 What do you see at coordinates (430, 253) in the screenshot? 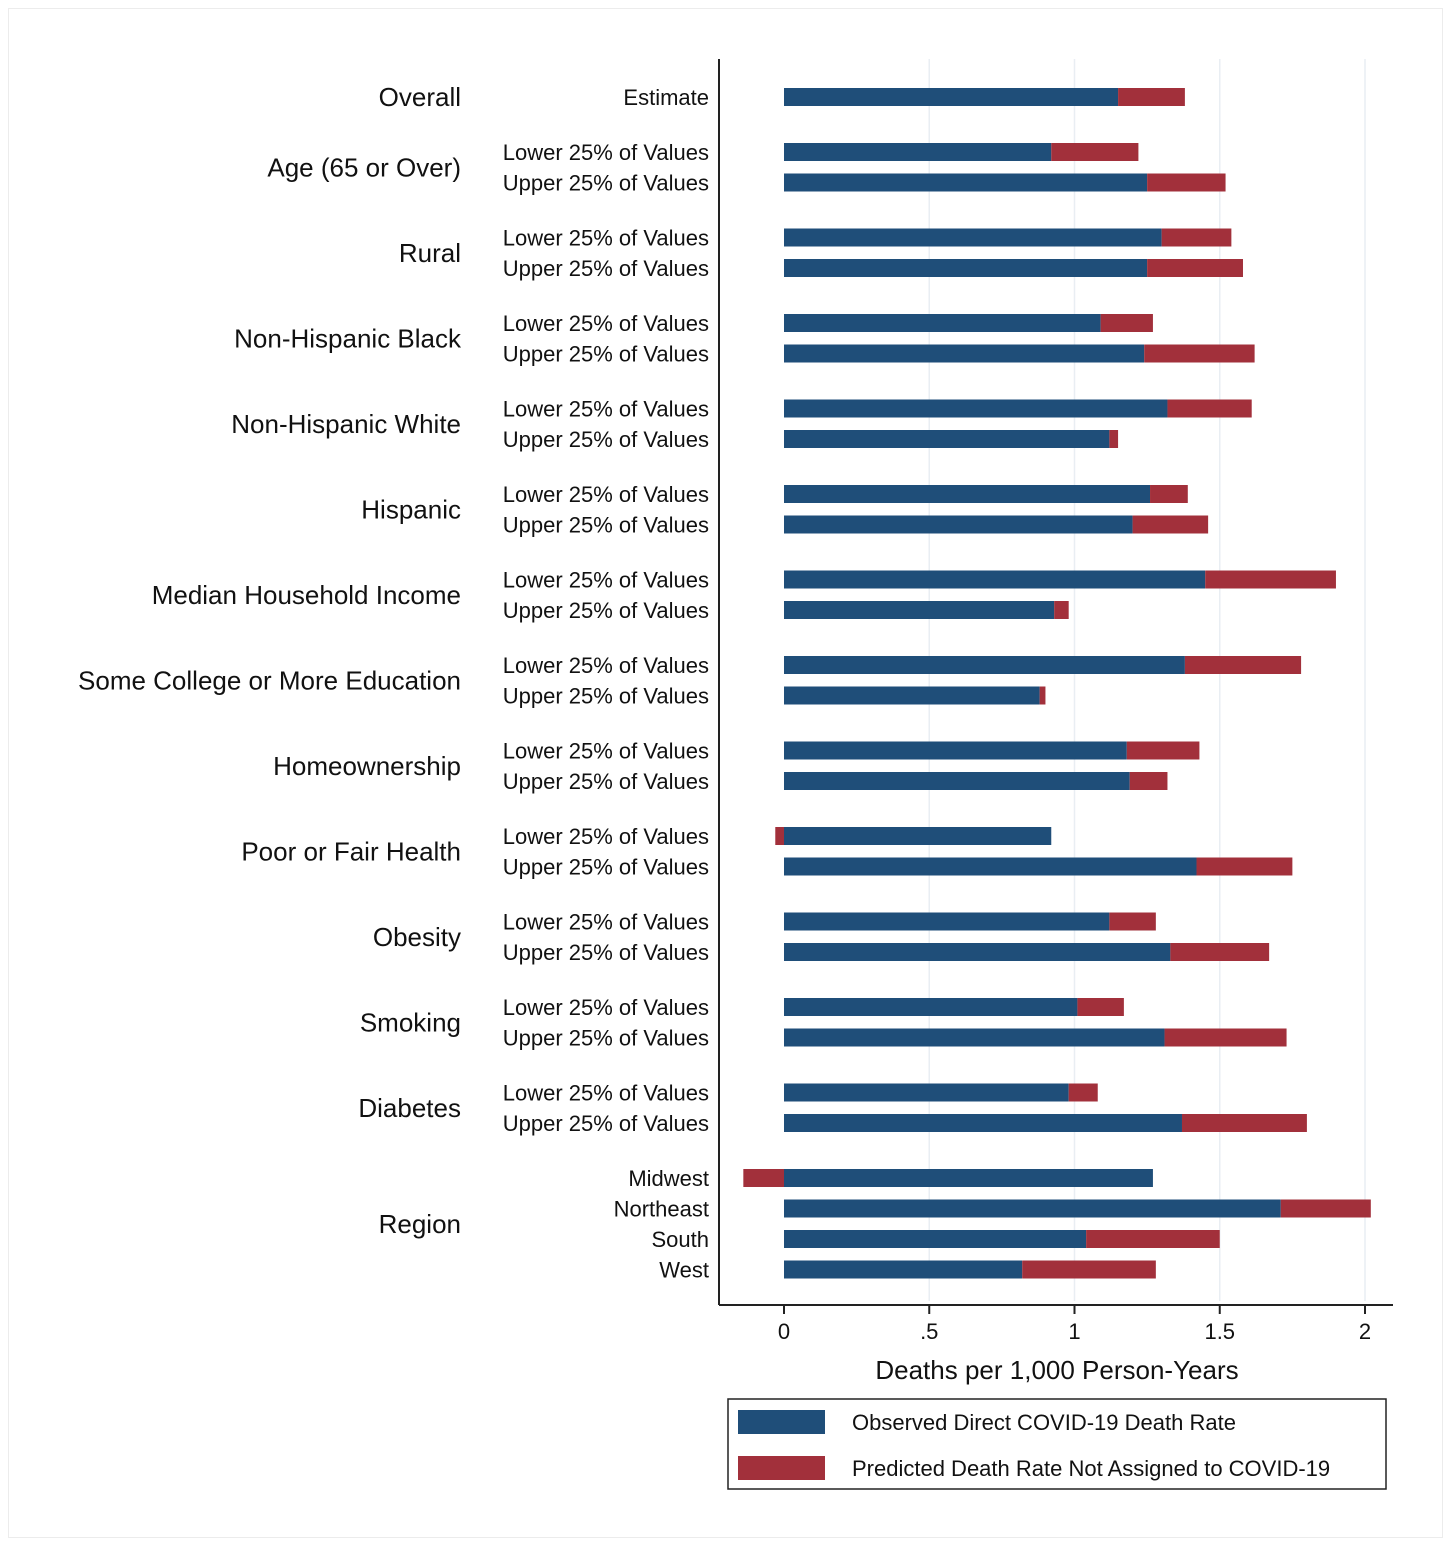
I see `group-label: Rural` at bounding box center [430, 253].